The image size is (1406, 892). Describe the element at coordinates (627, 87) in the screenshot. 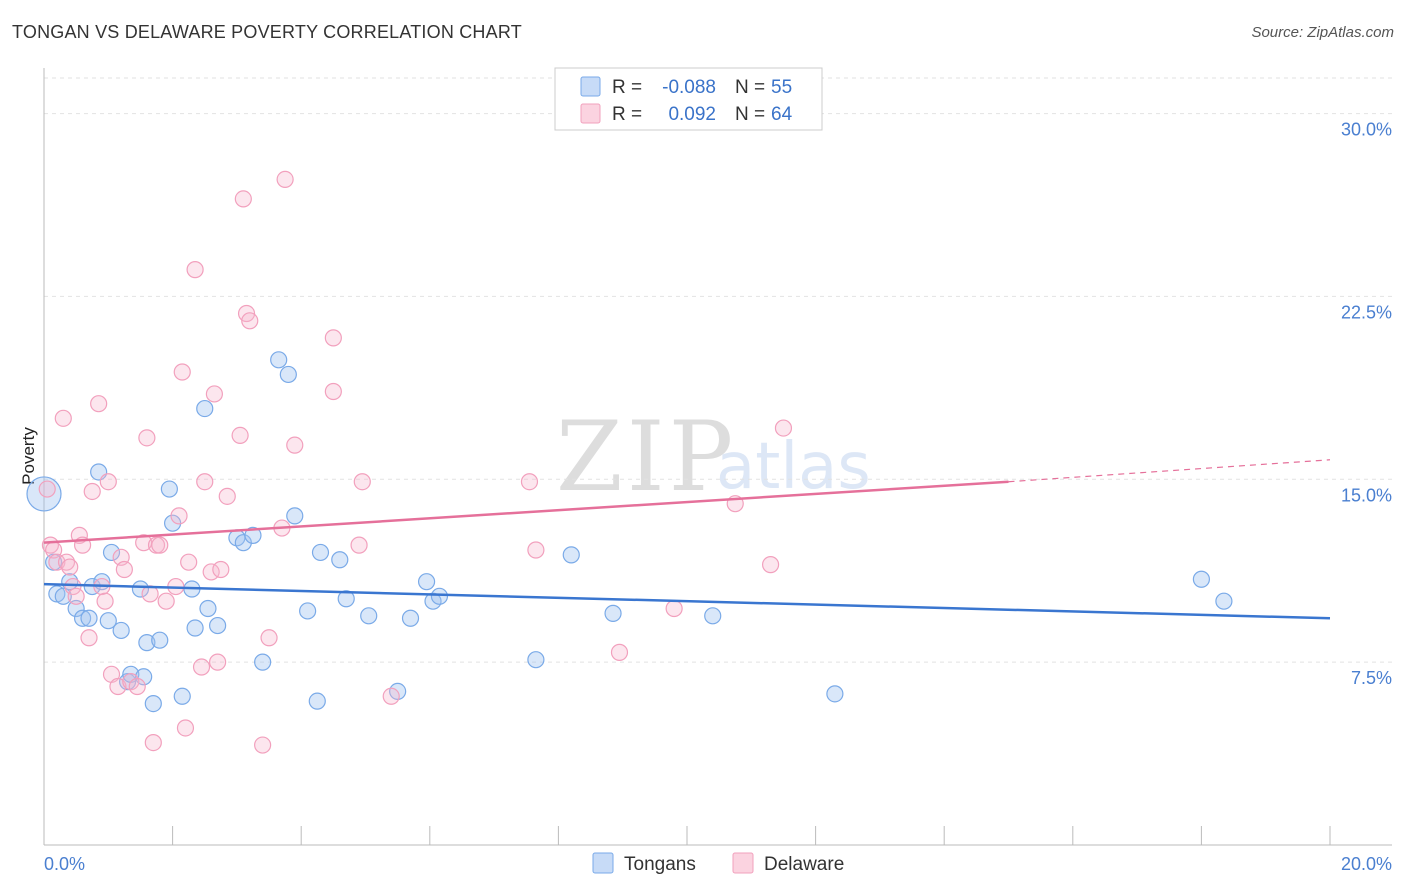

I see `legend-r-label-1: R =` at that location.